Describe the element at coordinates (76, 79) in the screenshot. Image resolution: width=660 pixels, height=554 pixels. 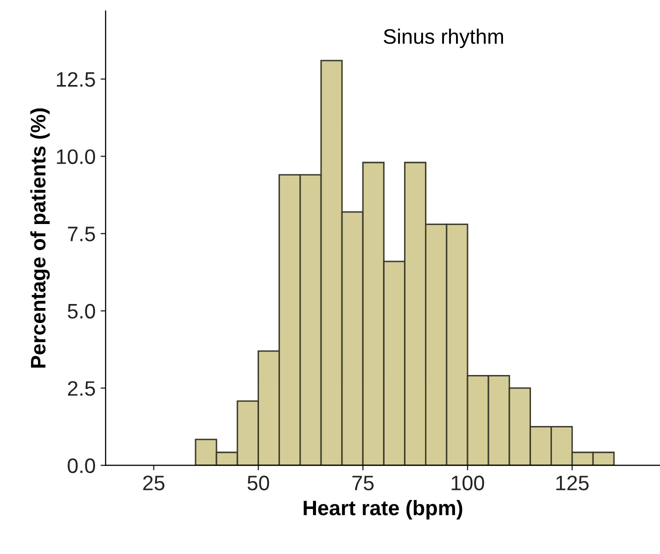
I see `y-tick-label: 12.5` at that location.